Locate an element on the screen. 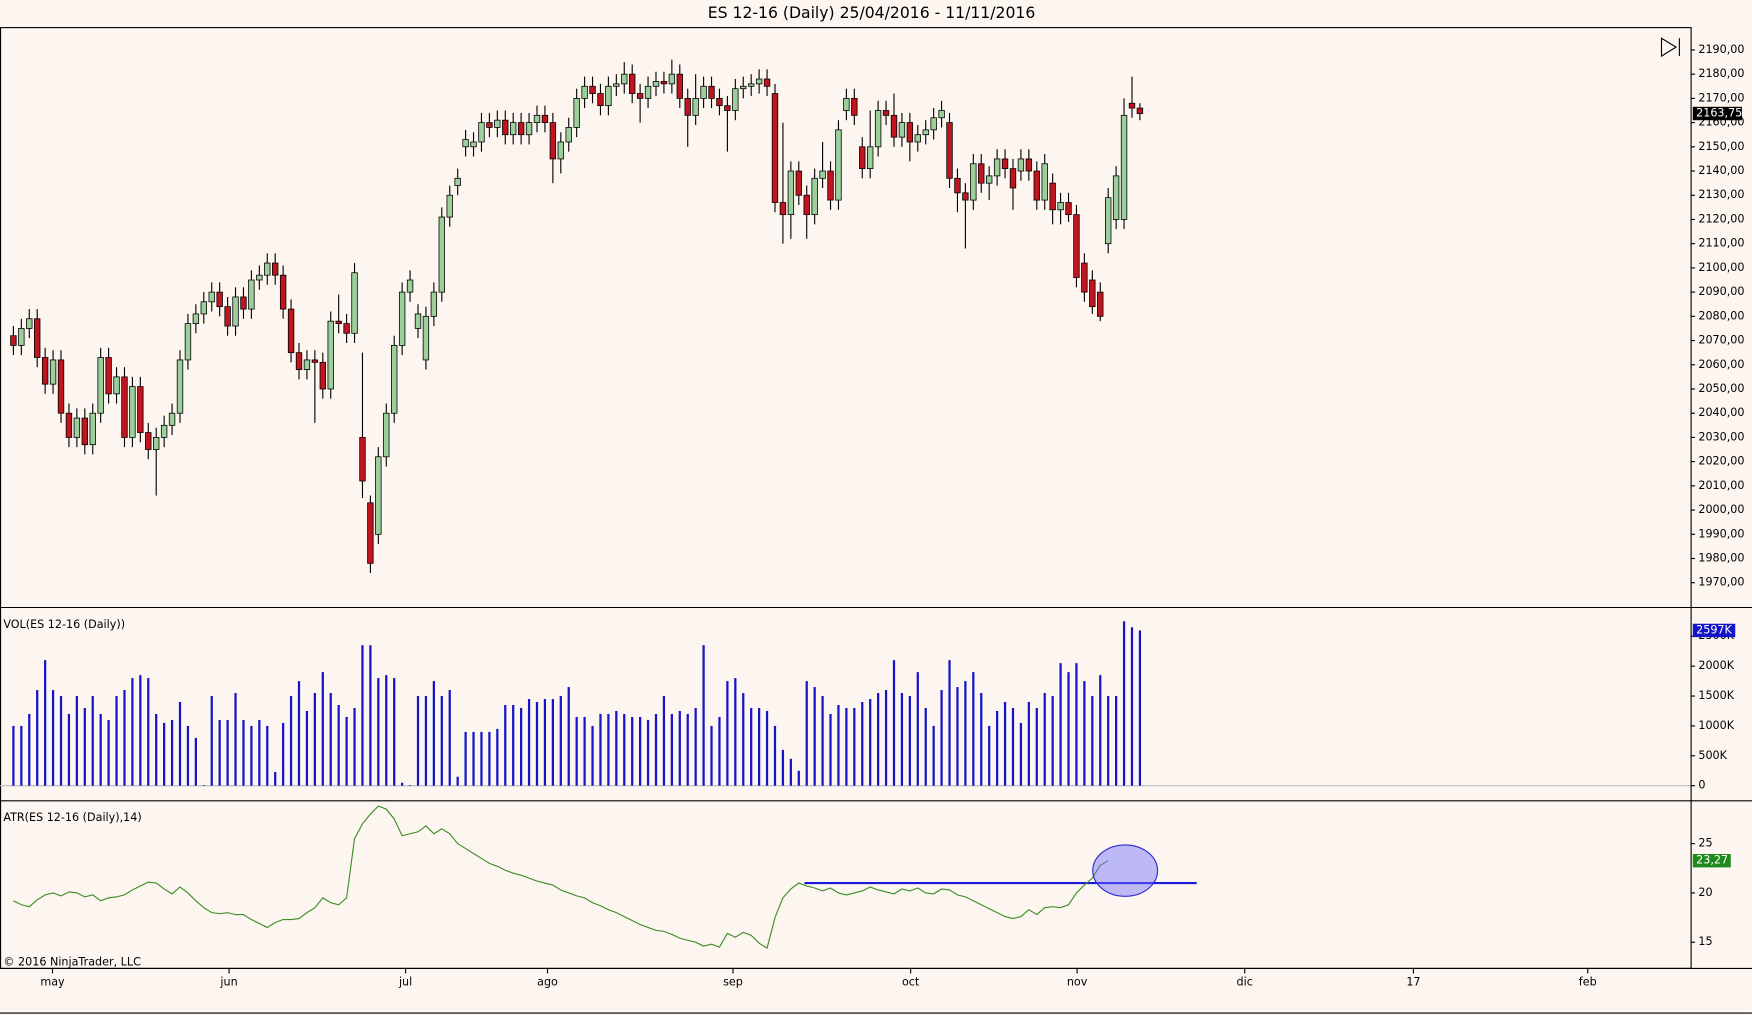  x-tick-label: oct is located at coordinates (911, 981).